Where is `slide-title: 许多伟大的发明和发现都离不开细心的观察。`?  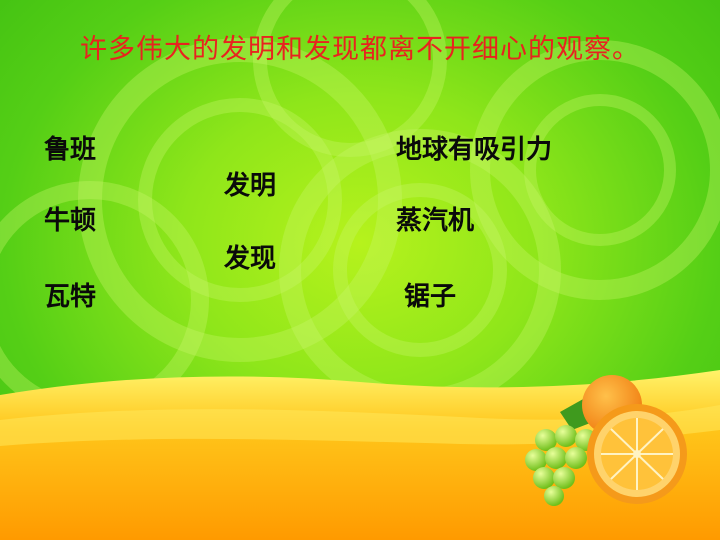 slide-title: 许多伟大的发明和发现都离不开细心的观察。 is located at coordinates (360, 49).